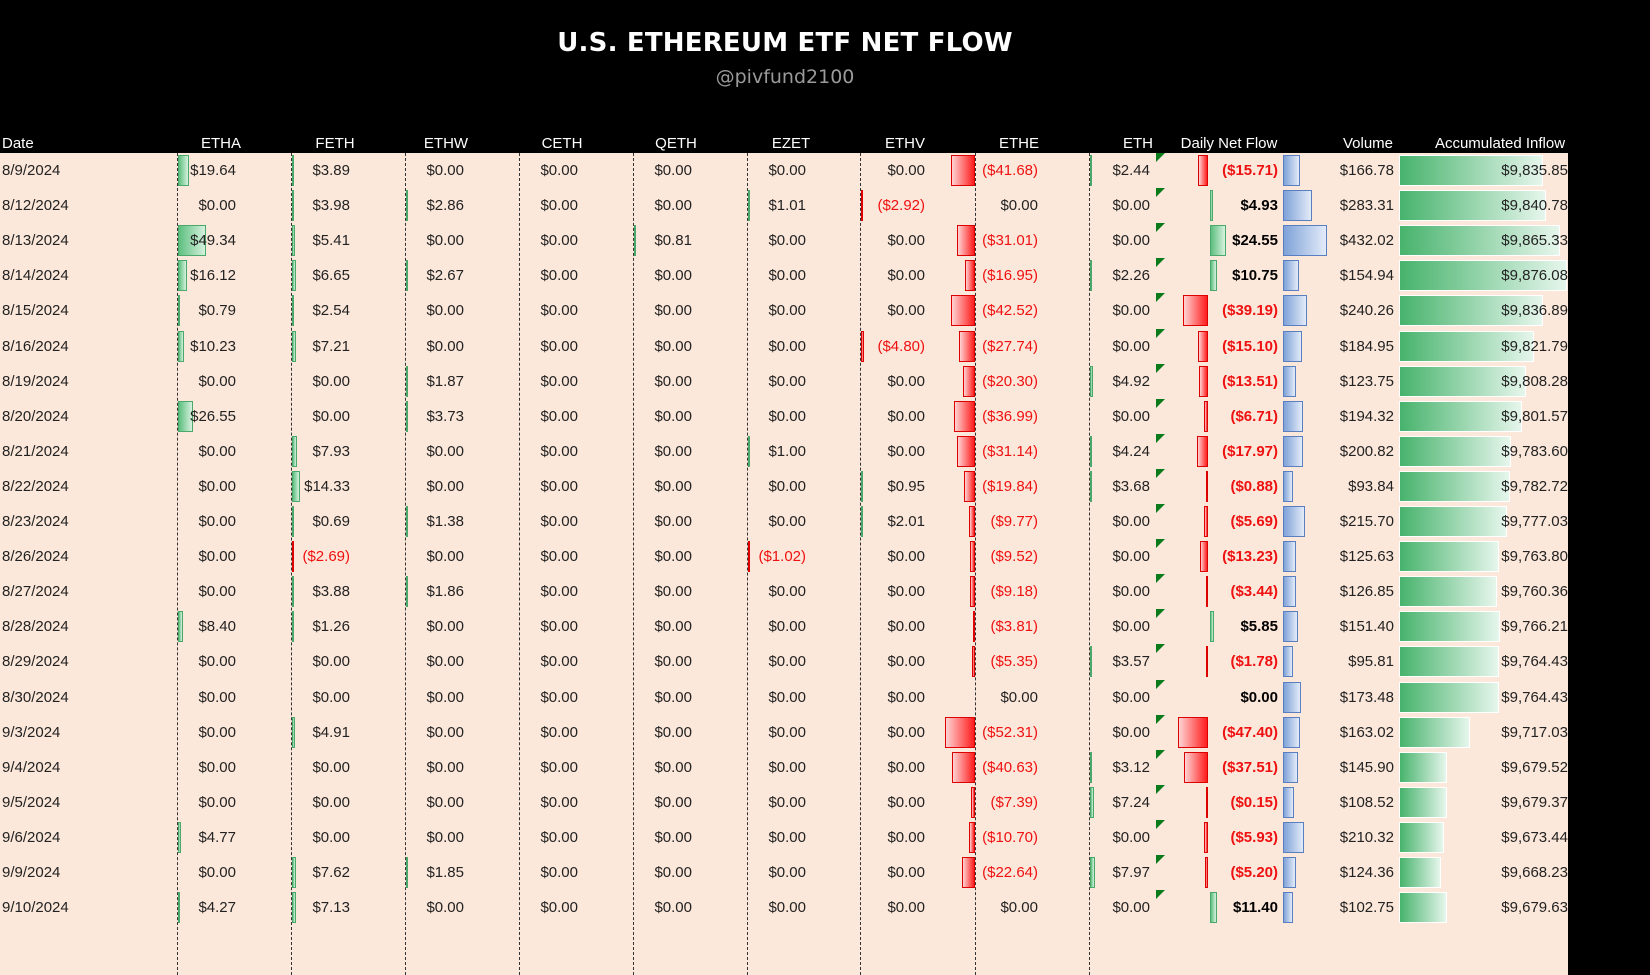  What do you see at coordinates (35, 697) in the screenshot?
I see `date-cell: 8/30/2024` at bounding box center [35, 697].